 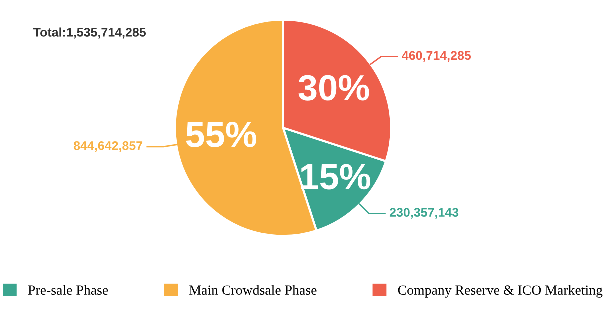 I want to click on data-label: 30%, so click(x=334, y=88).